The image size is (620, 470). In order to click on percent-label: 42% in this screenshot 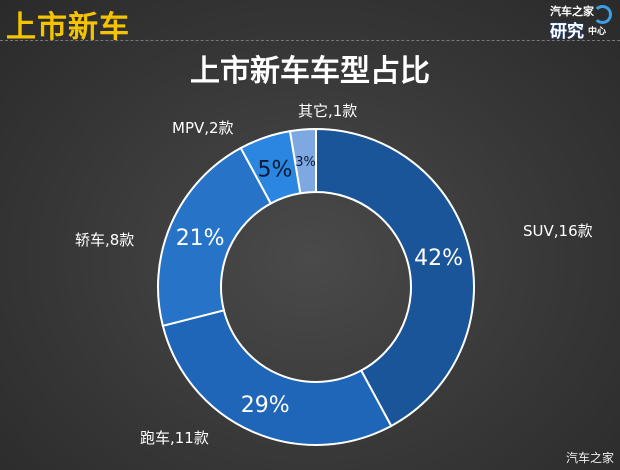, I will do `click(438, 258)`.